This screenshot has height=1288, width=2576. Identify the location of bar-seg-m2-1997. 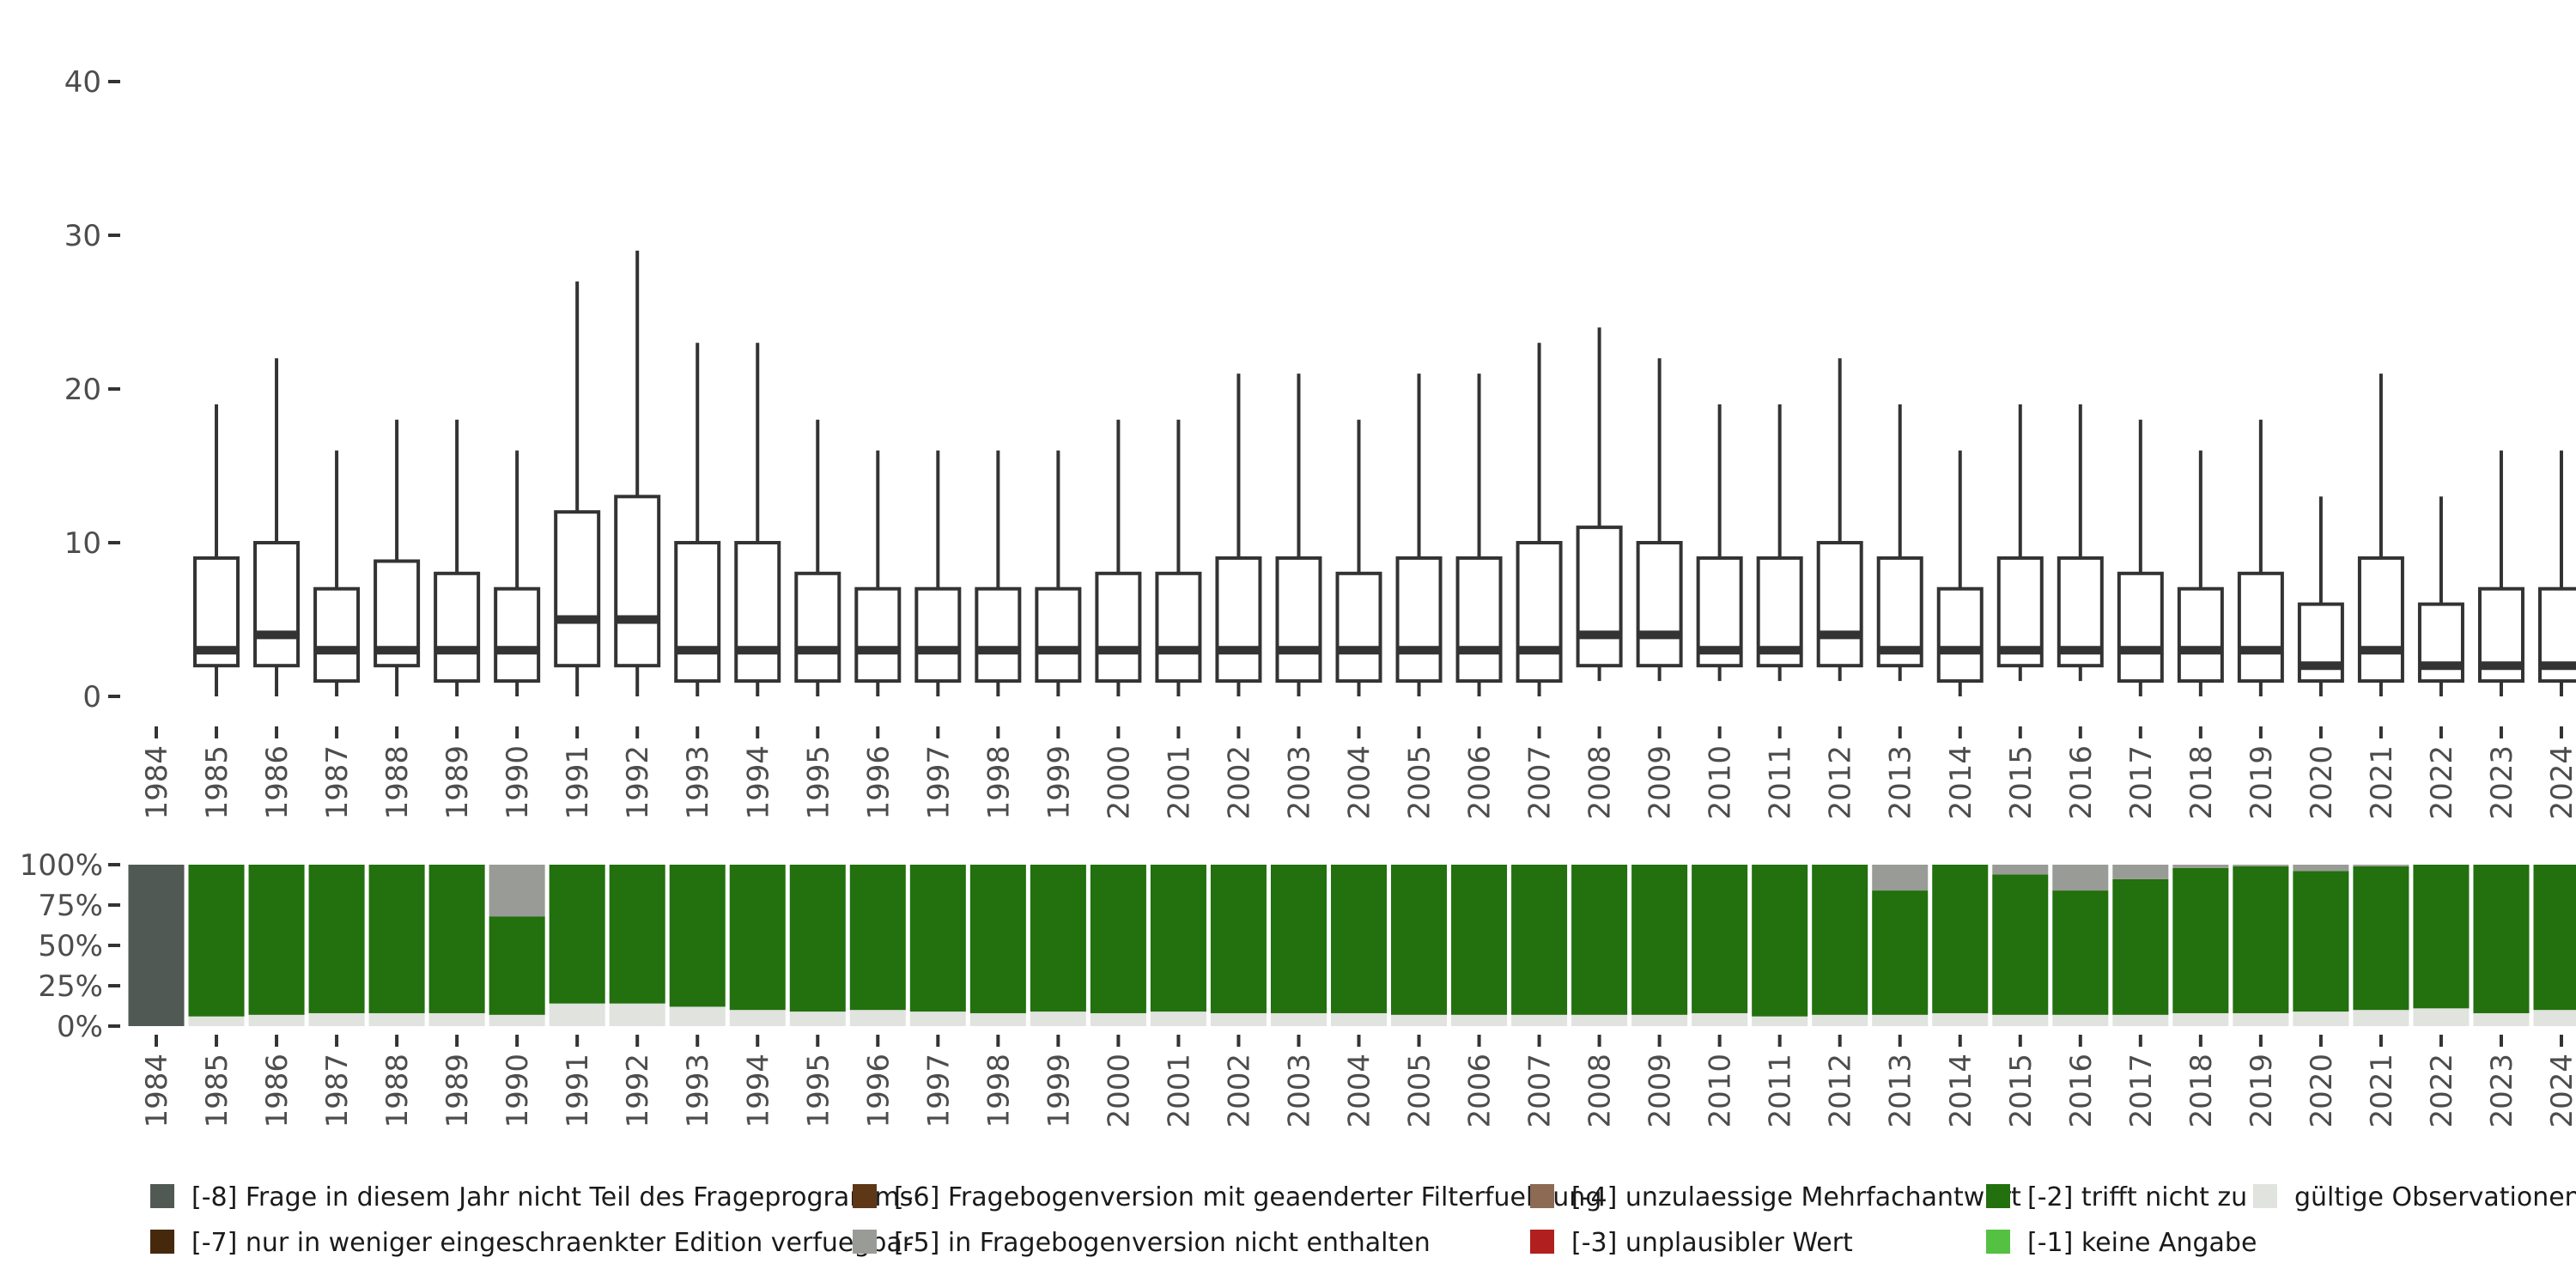
(937, 939).